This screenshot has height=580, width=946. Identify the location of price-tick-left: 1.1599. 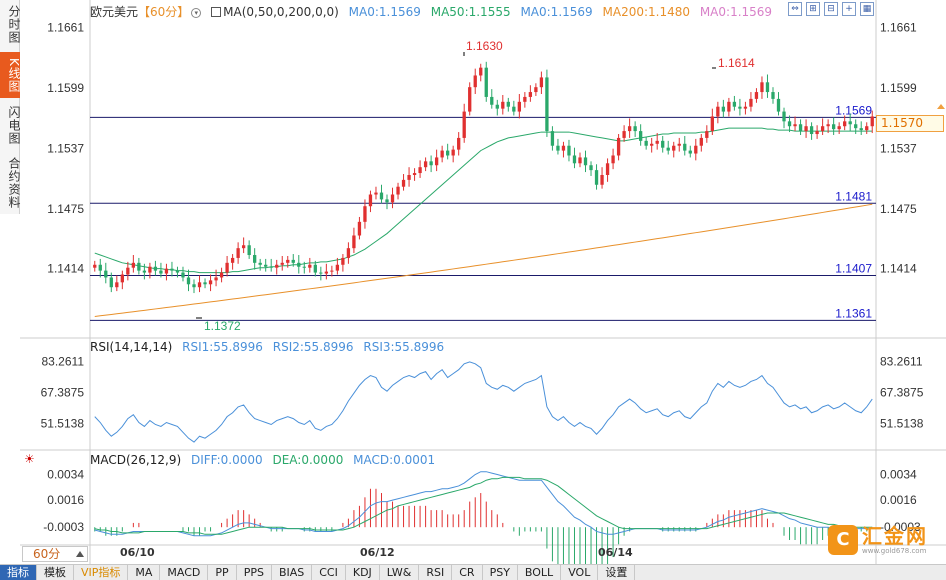
(65, 88).